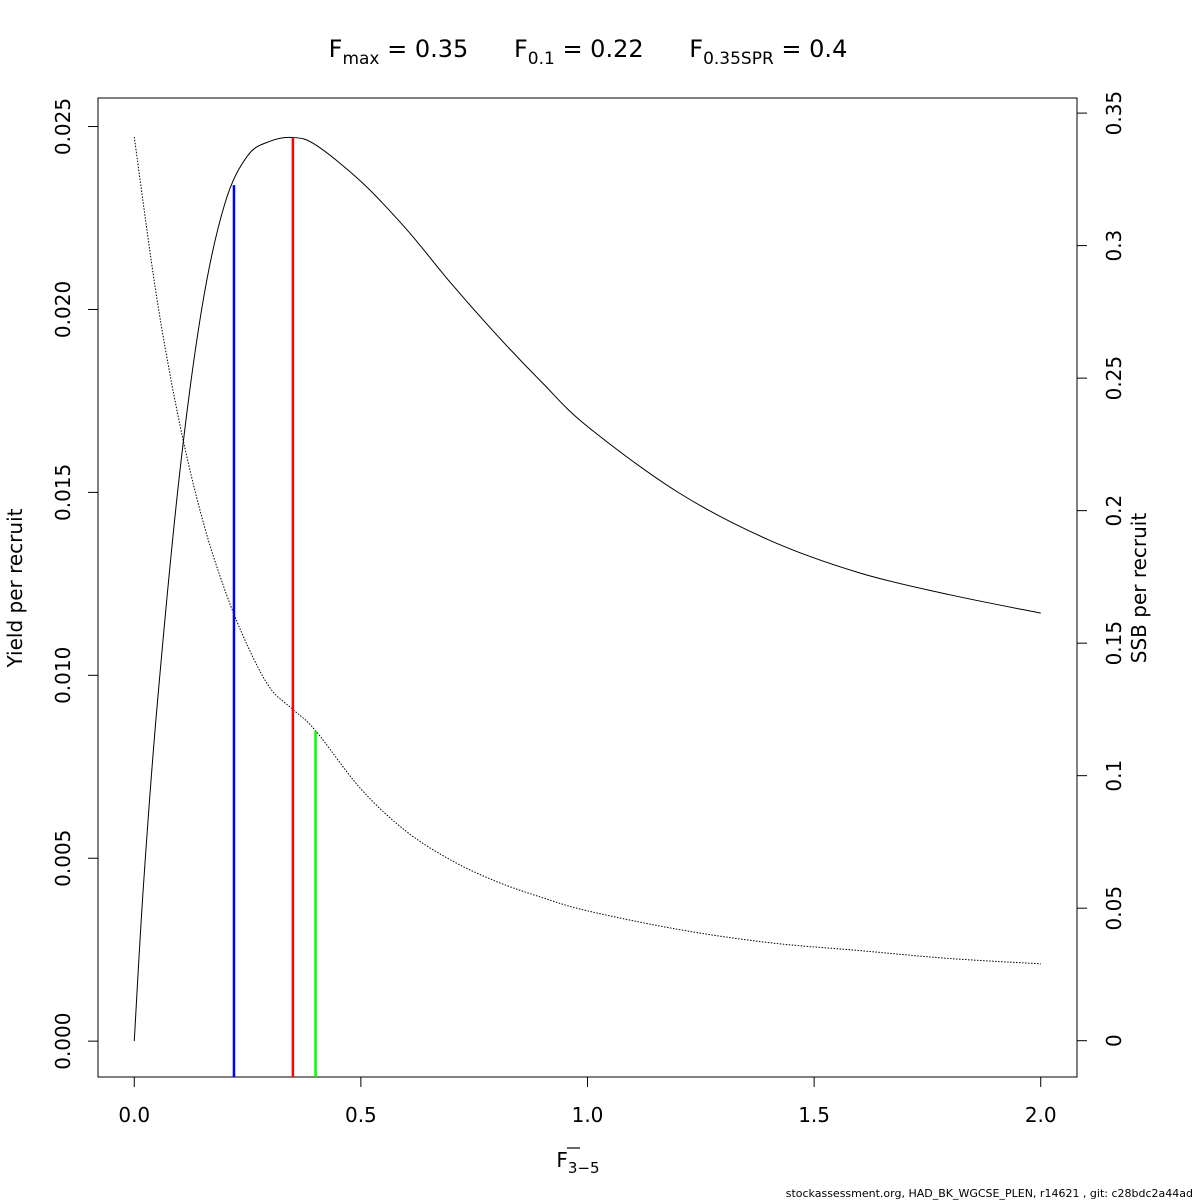 The image size is (1200, 1200). I want to click on x-axis: 0.0 0.5 1.0 1.5 2.0, so click(587, 1101).